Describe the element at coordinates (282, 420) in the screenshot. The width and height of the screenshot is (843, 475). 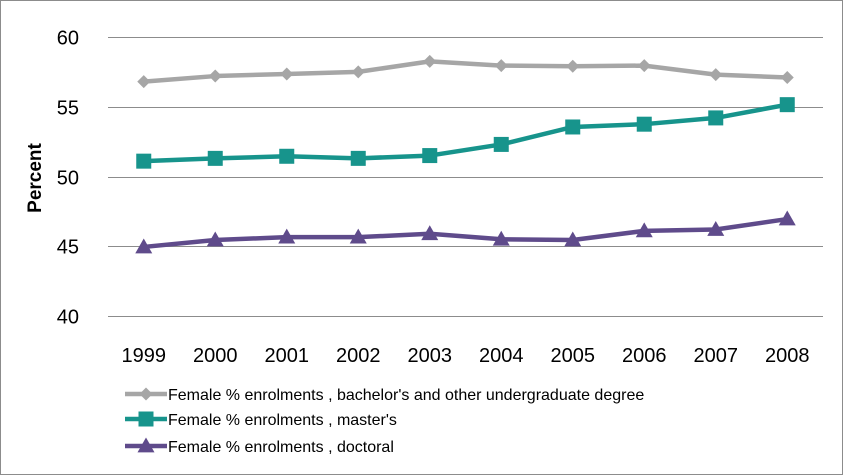
I see `legend-label: Female % enrolments , master's` at that location.